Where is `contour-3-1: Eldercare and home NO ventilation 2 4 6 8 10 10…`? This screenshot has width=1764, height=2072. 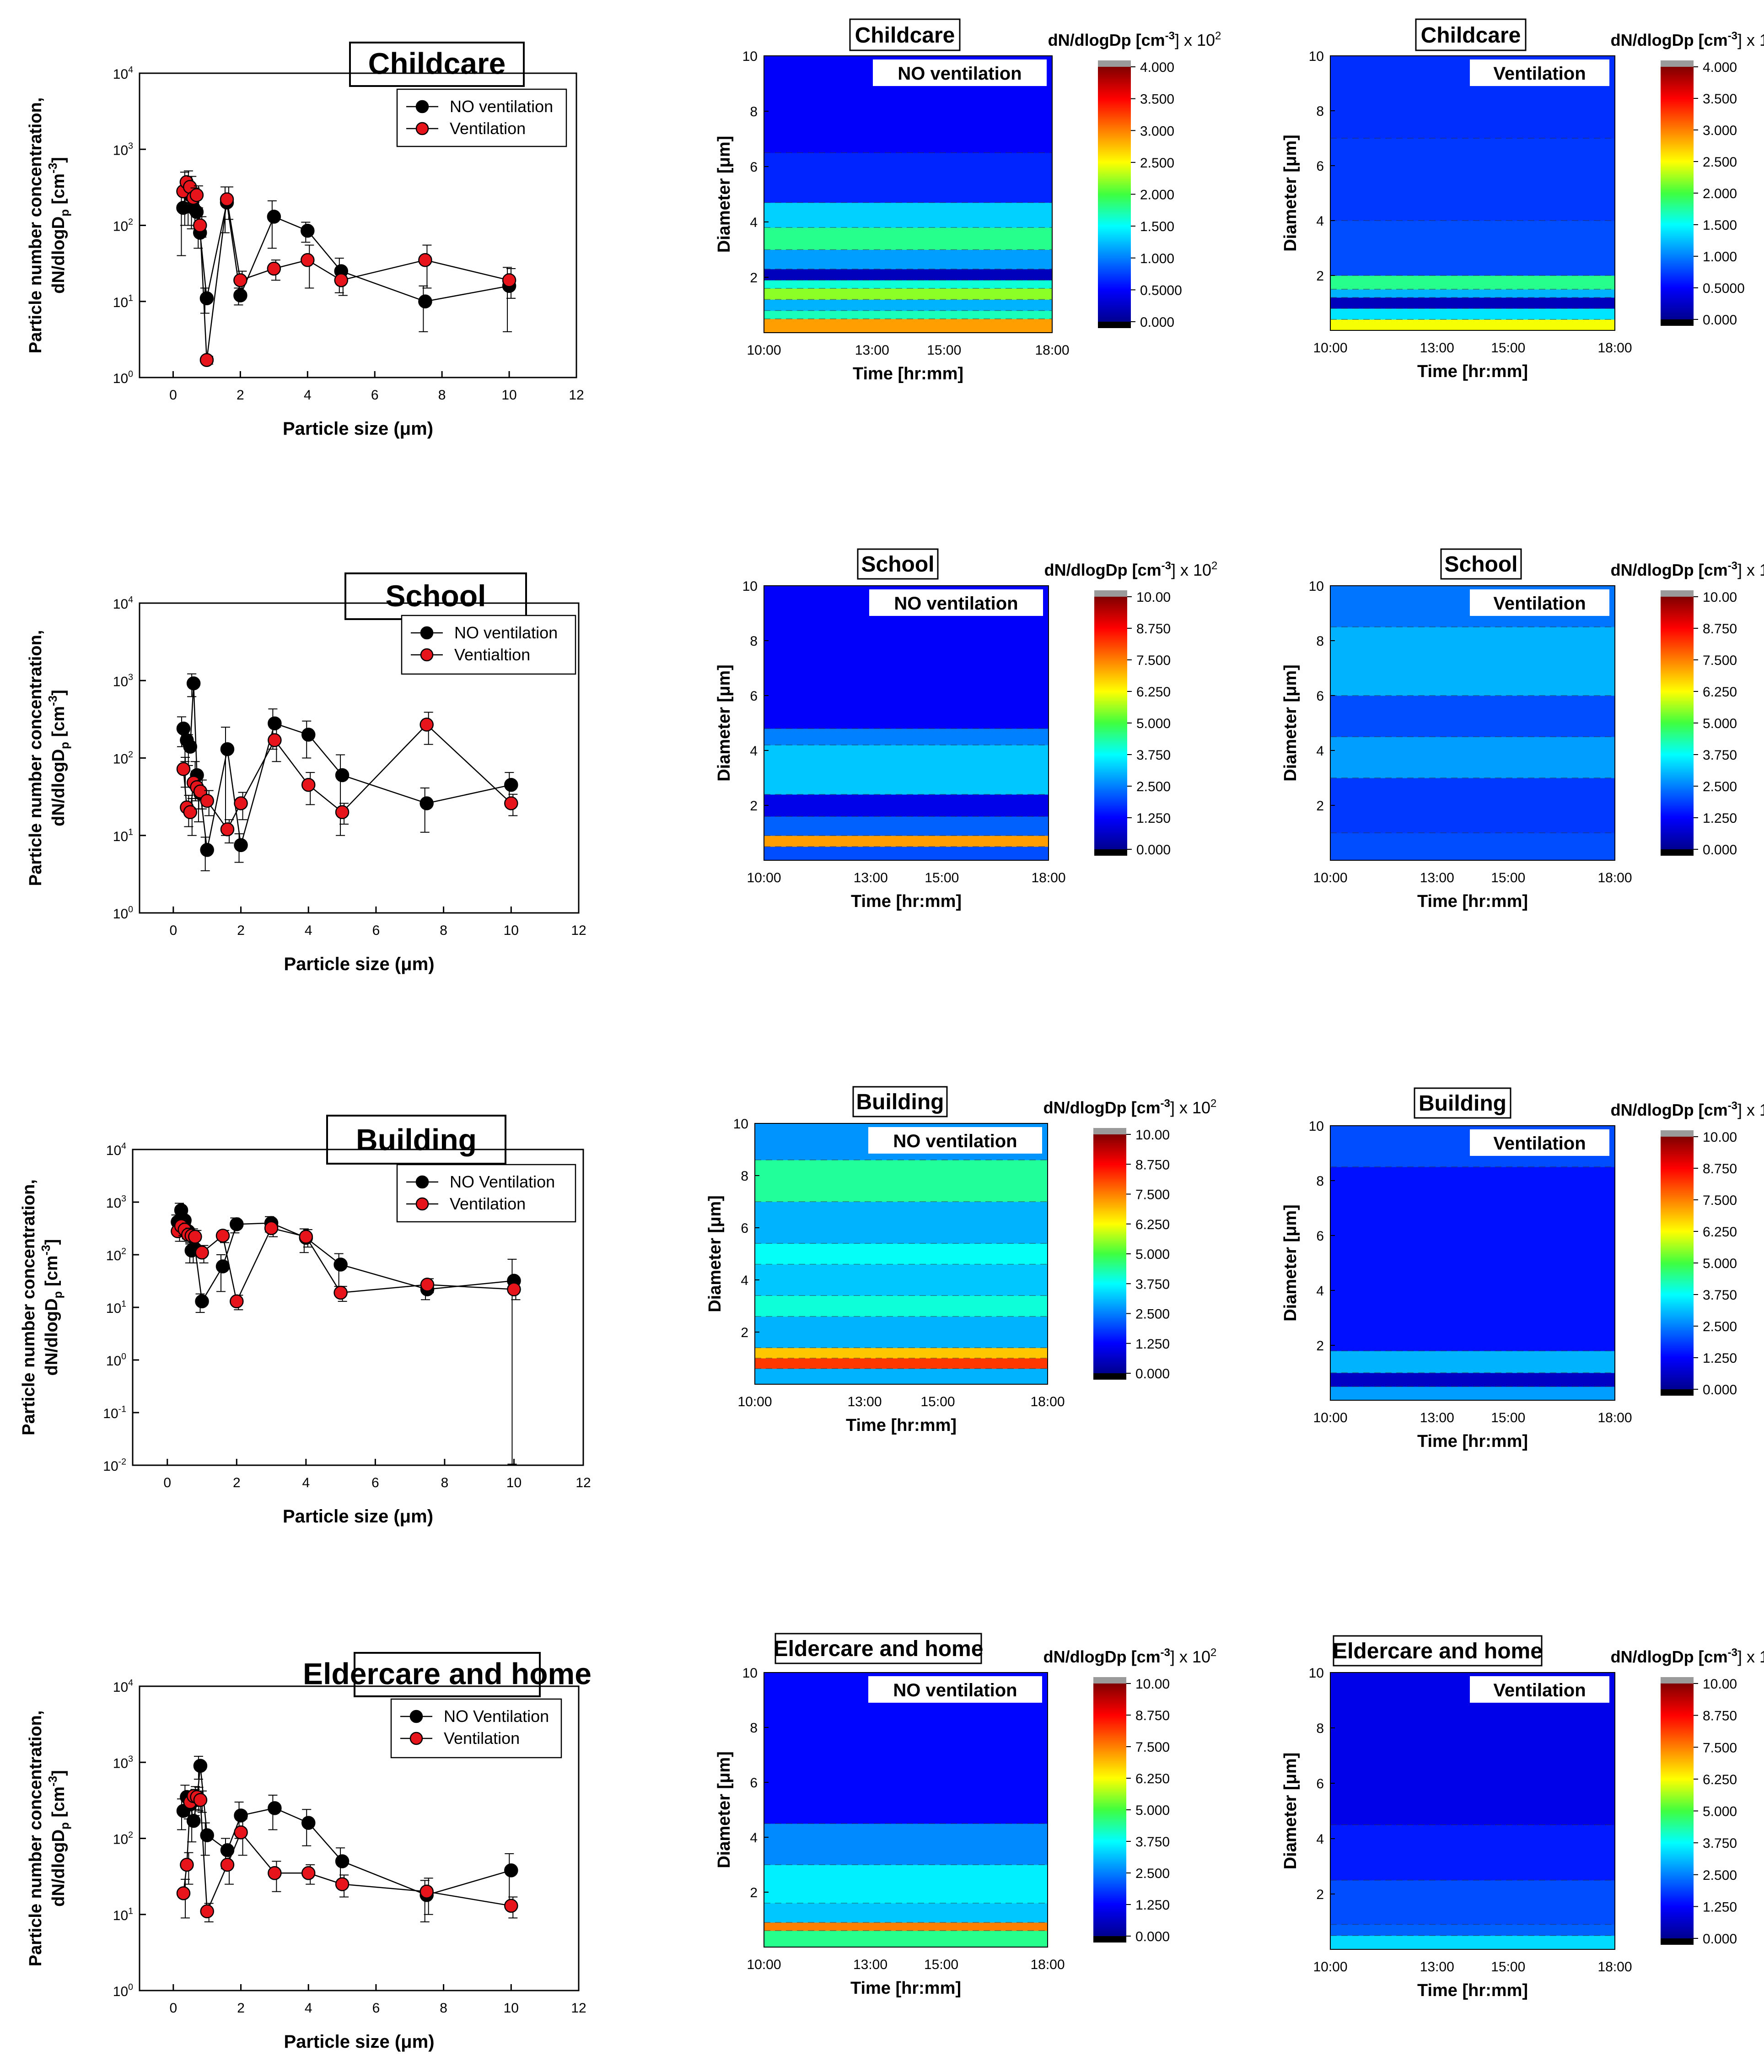 contour-3-1: Eldercare and home NO ventilation 2 4 6 8 10 10… is located at coordinates (965, 1815).